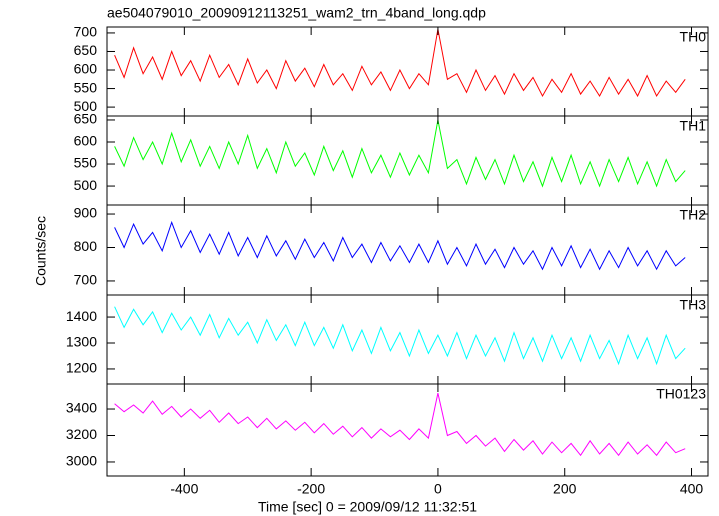 Image resolution: width=719 pixels, height=516 pixels. Describe the element at coordinates (184, 489) in the screenshot. I see `x-tick-label: -400` at that location.